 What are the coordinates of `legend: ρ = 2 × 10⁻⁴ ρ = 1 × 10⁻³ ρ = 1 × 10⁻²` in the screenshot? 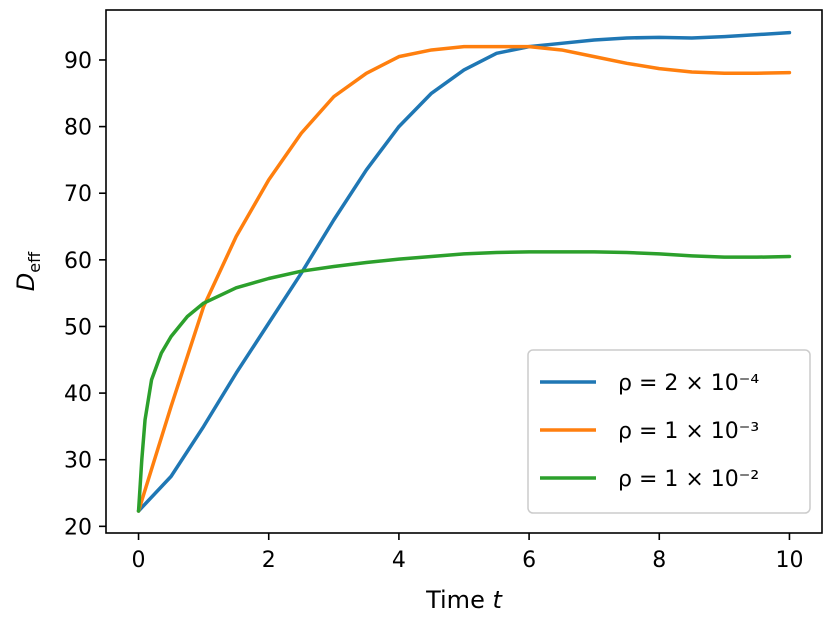 It's located at (669, 431).